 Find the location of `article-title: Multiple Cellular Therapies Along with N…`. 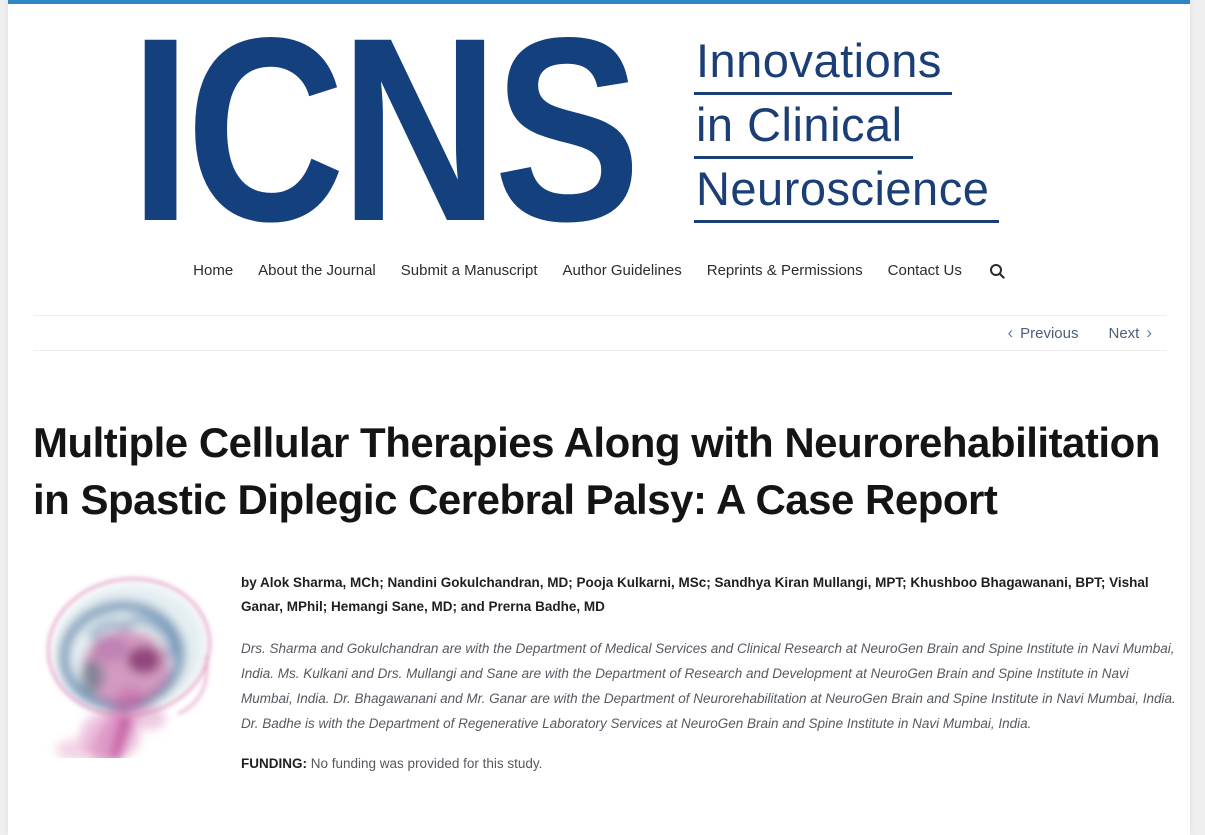

article-title: Multiple Cellular Therapies Along with N… is located at coordinates (596, 471).